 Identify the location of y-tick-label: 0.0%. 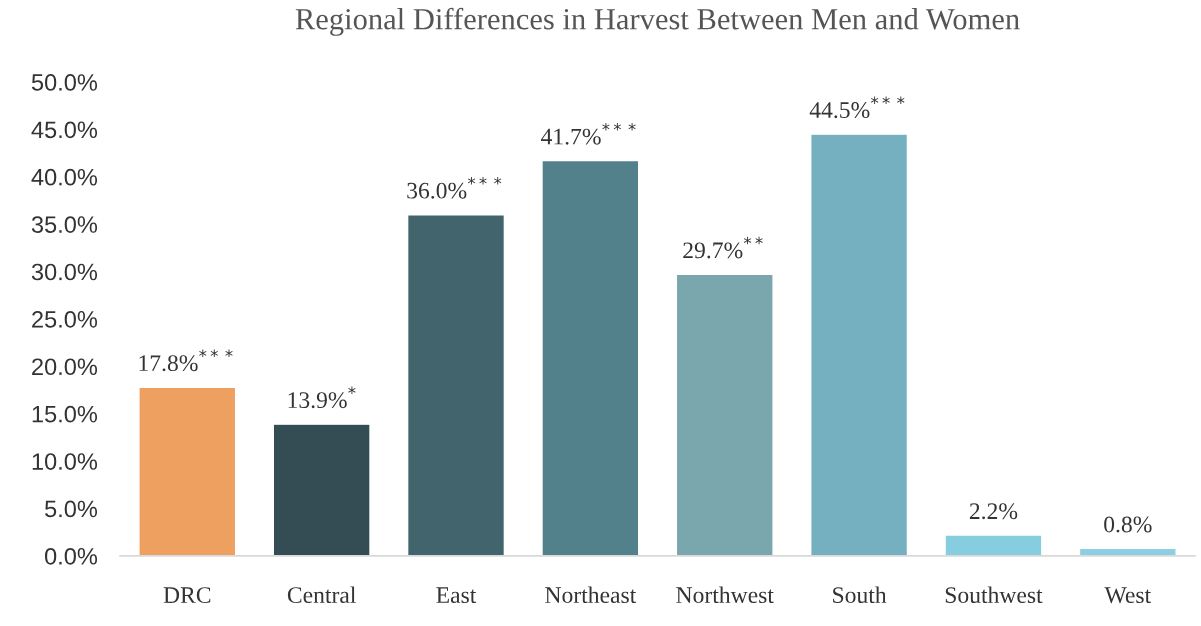
(71, 556).